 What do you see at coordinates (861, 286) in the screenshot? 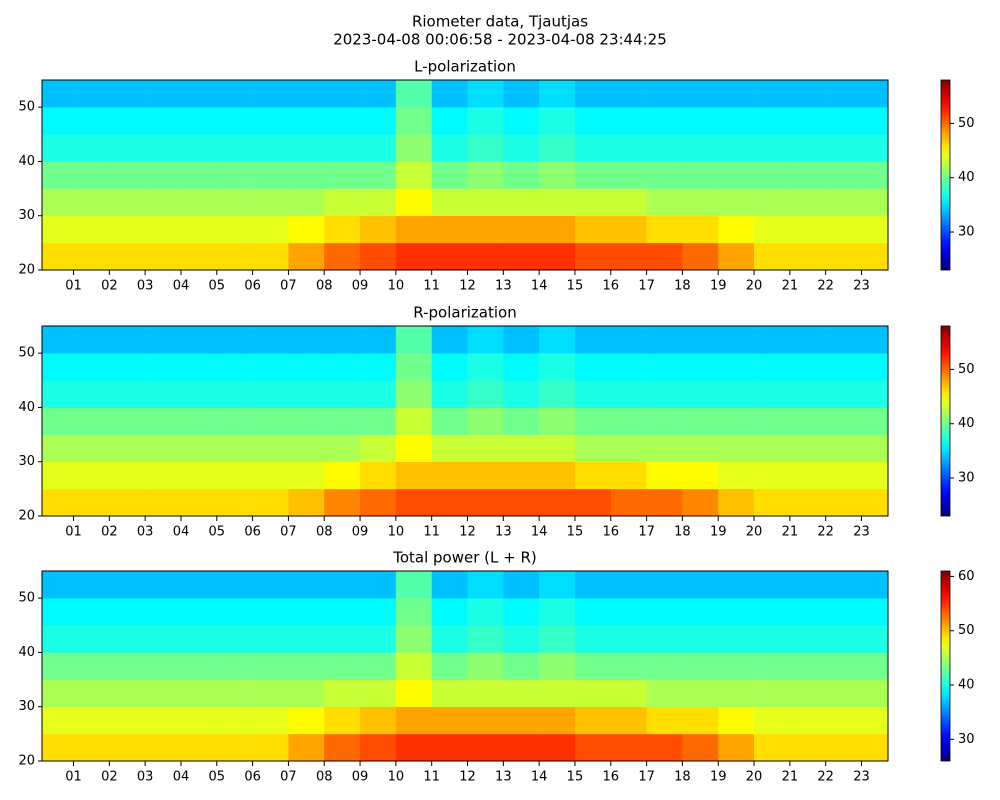
I see `x-tick-label: 23` at bounding box center [861, 286].